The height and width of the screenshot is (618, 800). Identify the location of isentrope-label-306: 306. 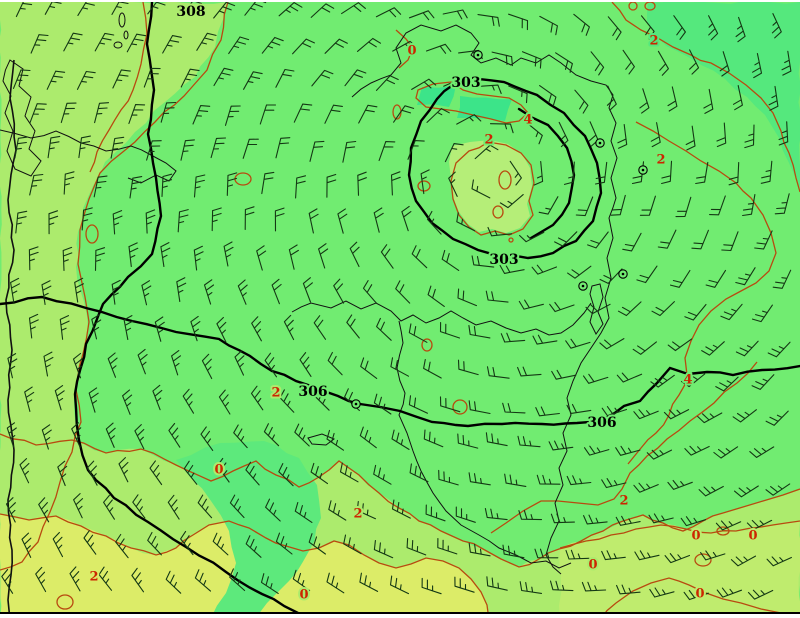
(312, 392).